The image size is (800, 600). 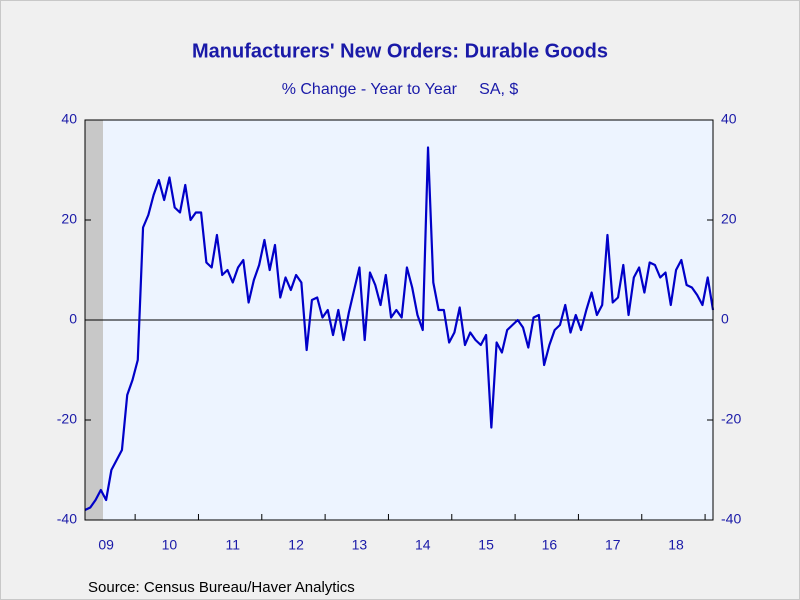 I want to click on x-tick-label: 11, so click(x=232, y=545).